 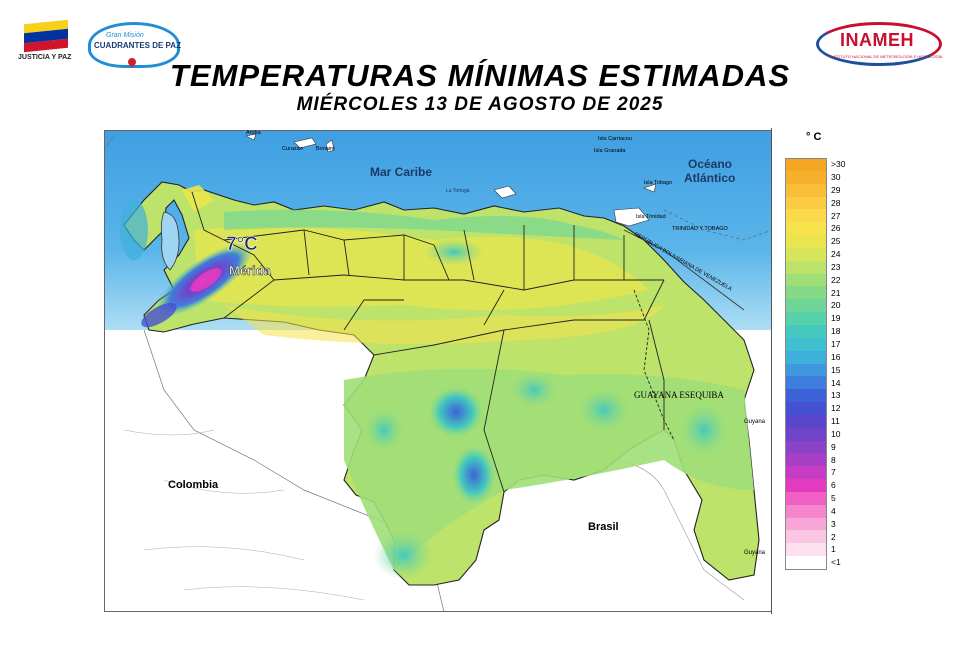 I want to click on legend-label: 24, so click(x=836, y=254).